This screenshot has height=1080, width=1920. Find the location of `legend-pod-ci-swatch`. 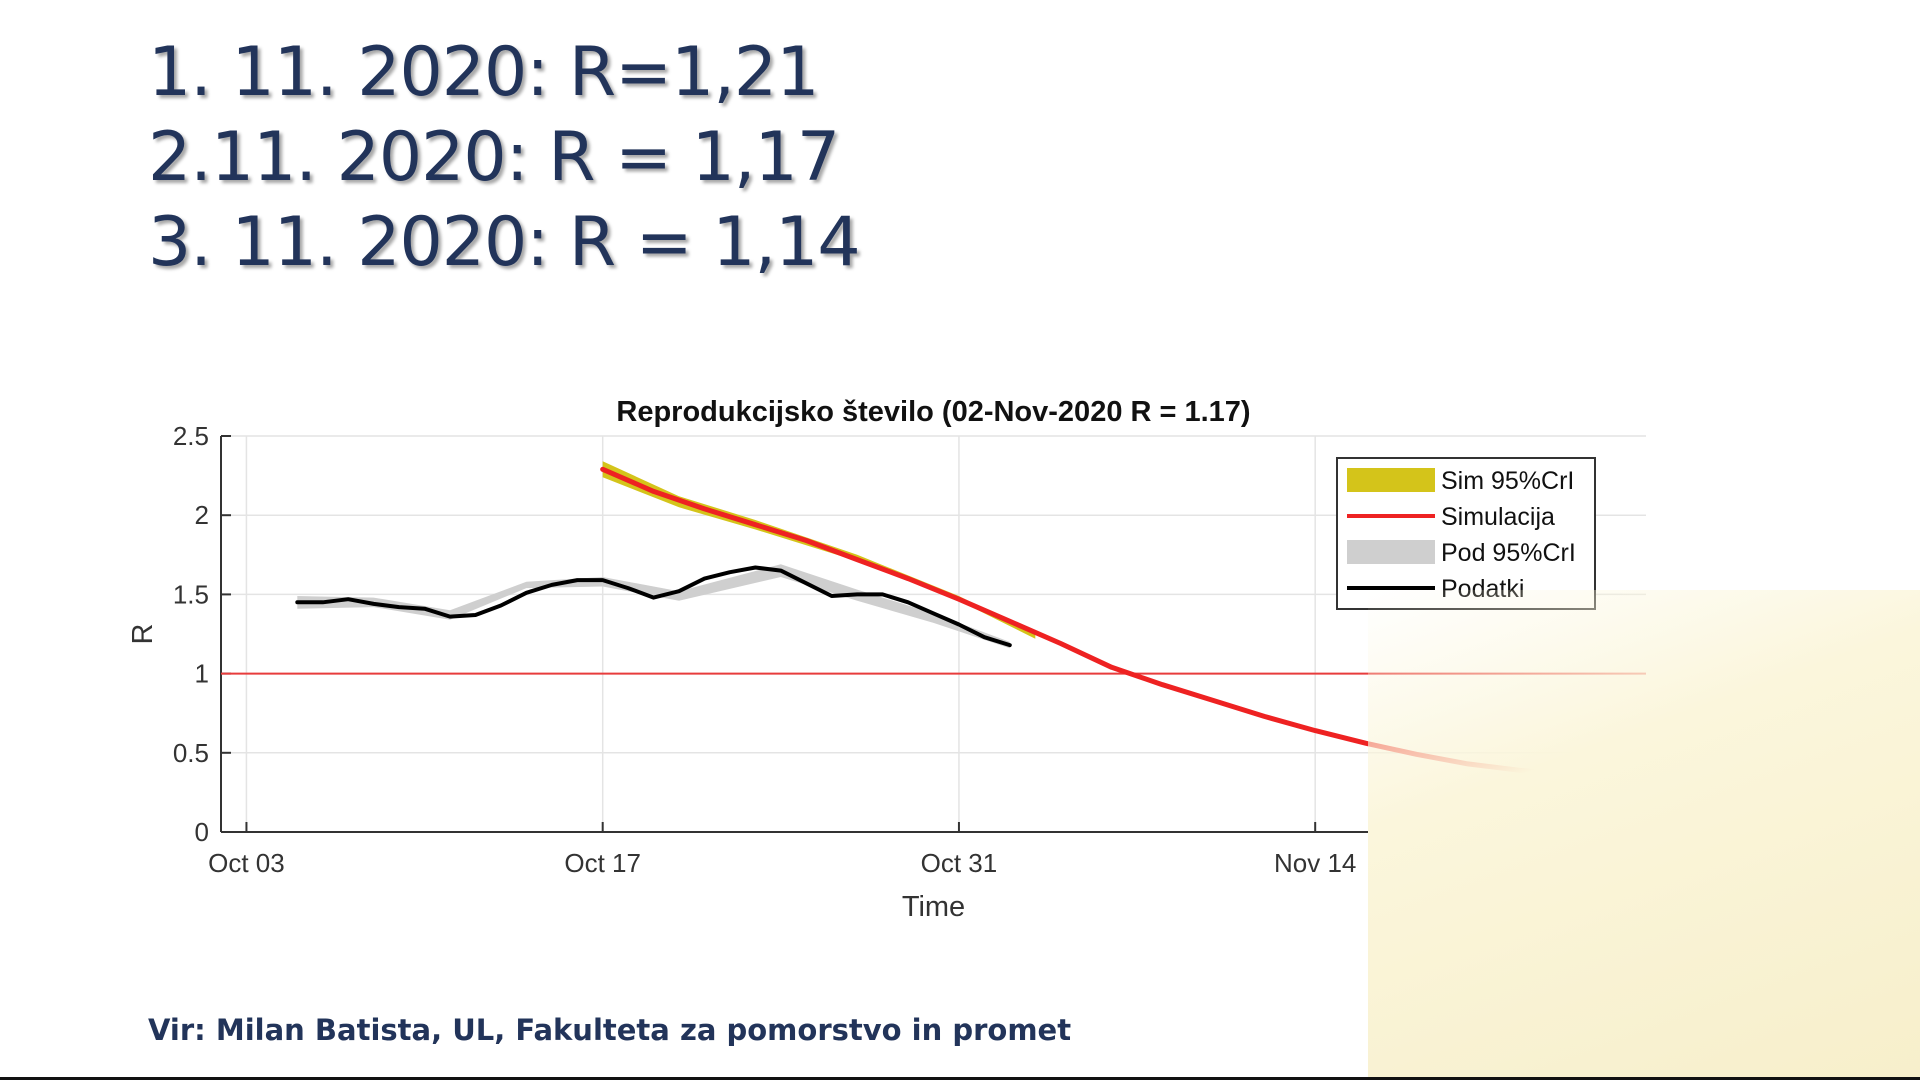

legend-pod-ci-swatch is located at coordinates (1391, 552).